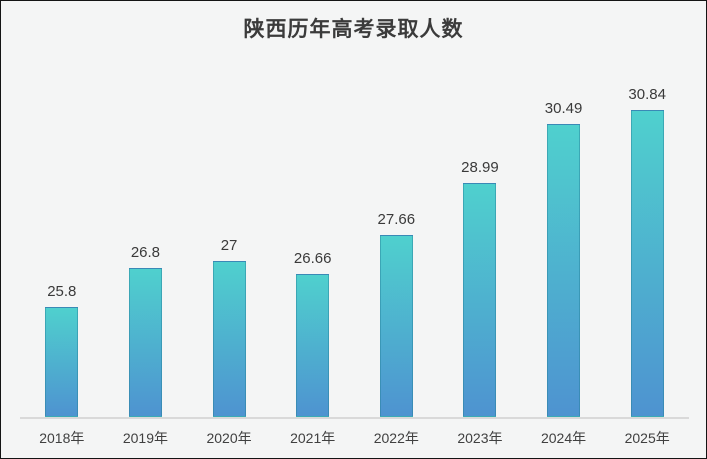 The image size is (707, 459). What do you see at coordinates (229, 438) in the screenshot?
I see `x-axis-tick-label: 2020年` at bounding box center [229, 438].